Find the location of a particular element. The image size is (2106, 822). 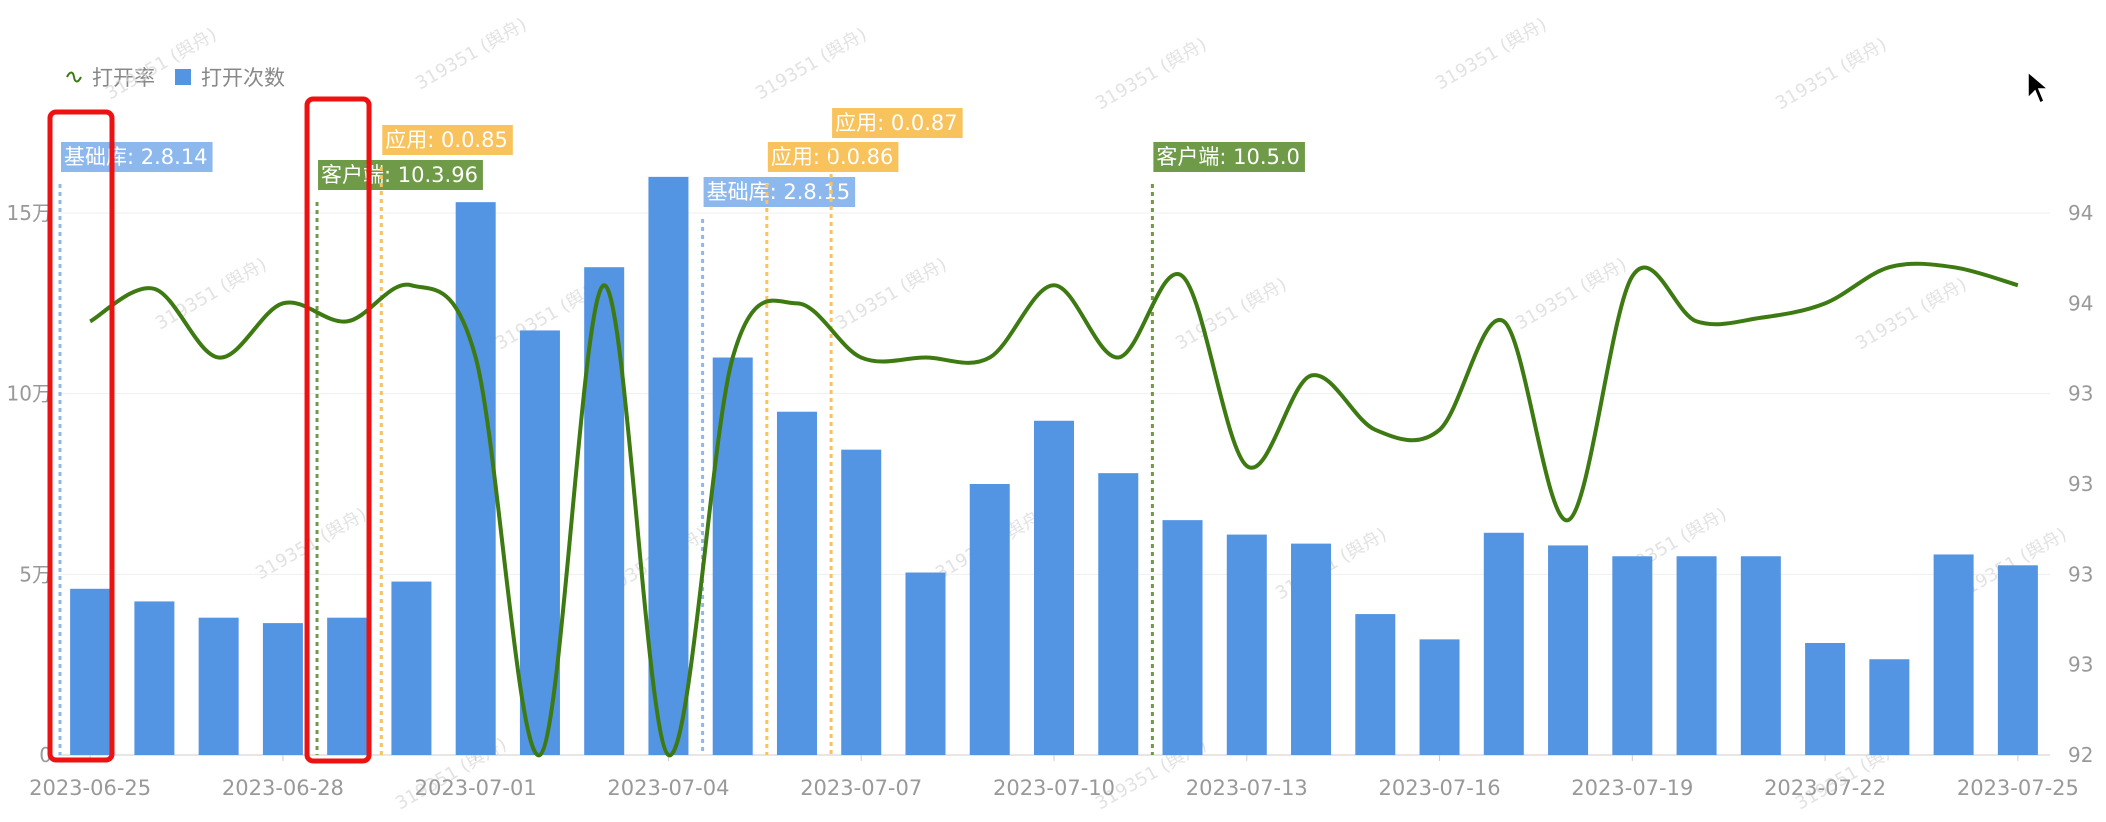

x-tick-label: 2023-06-28 is located at coordinates (283, 788).